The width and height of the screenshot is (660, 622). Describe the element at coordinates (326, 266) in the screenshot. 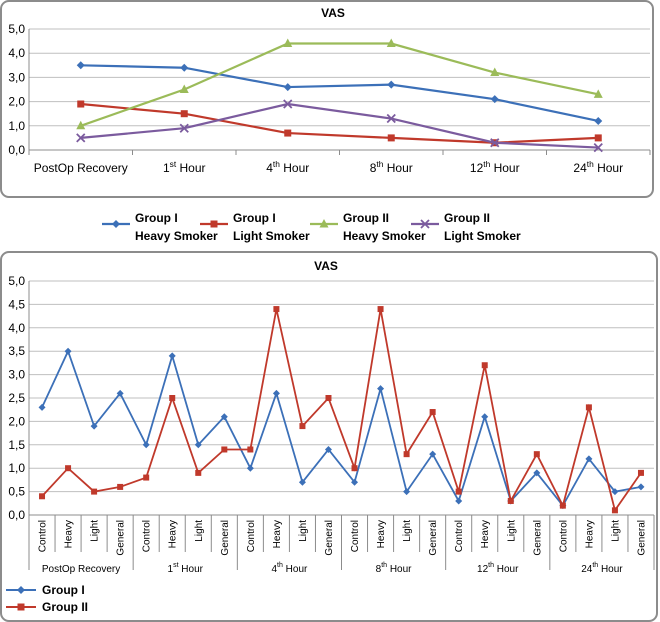

I see `chart-bottom-title: VAS` at that location.